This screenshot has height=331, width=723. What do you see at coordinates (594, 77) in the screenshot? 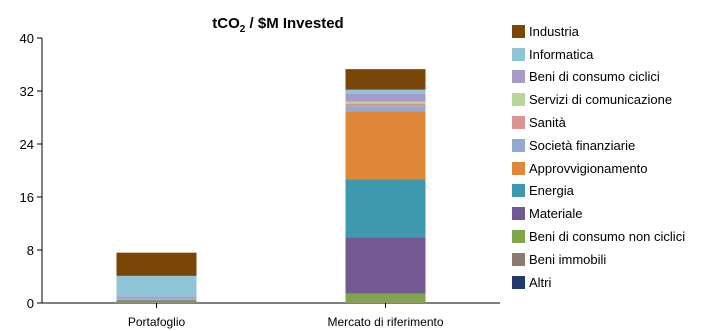
I see `legend-label: Beni di consumo ciclici` at bounding box center [594, 77].